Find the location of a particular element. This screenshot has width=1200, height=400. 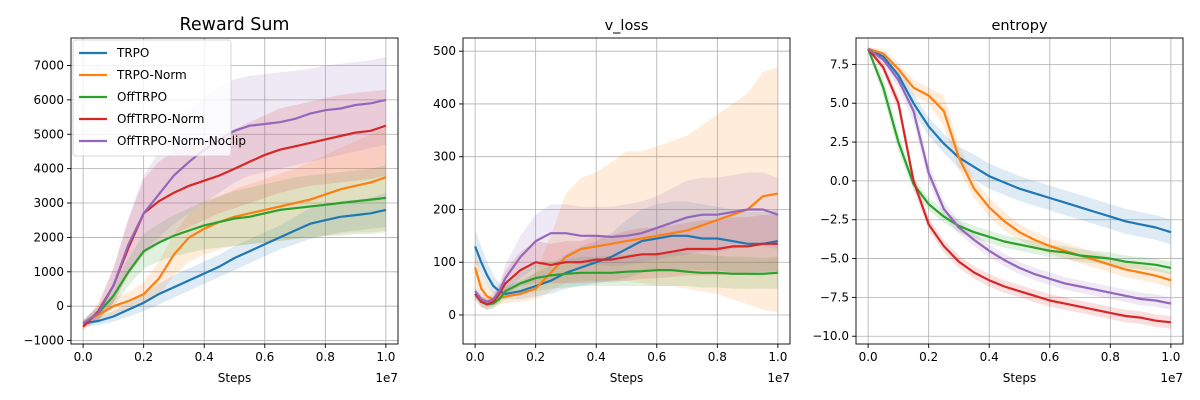

legend-label-trpo: TRPO is located at coordinates (132, 53).